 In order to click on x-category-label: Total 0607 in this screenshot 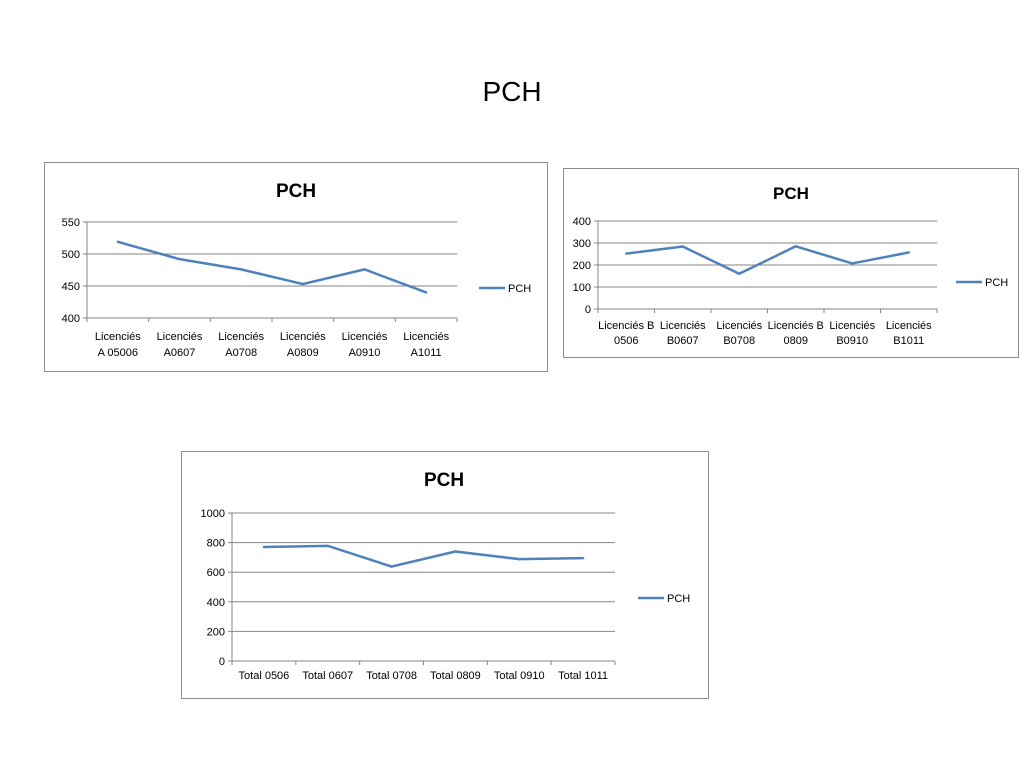, I will do `click(327, 676)`.